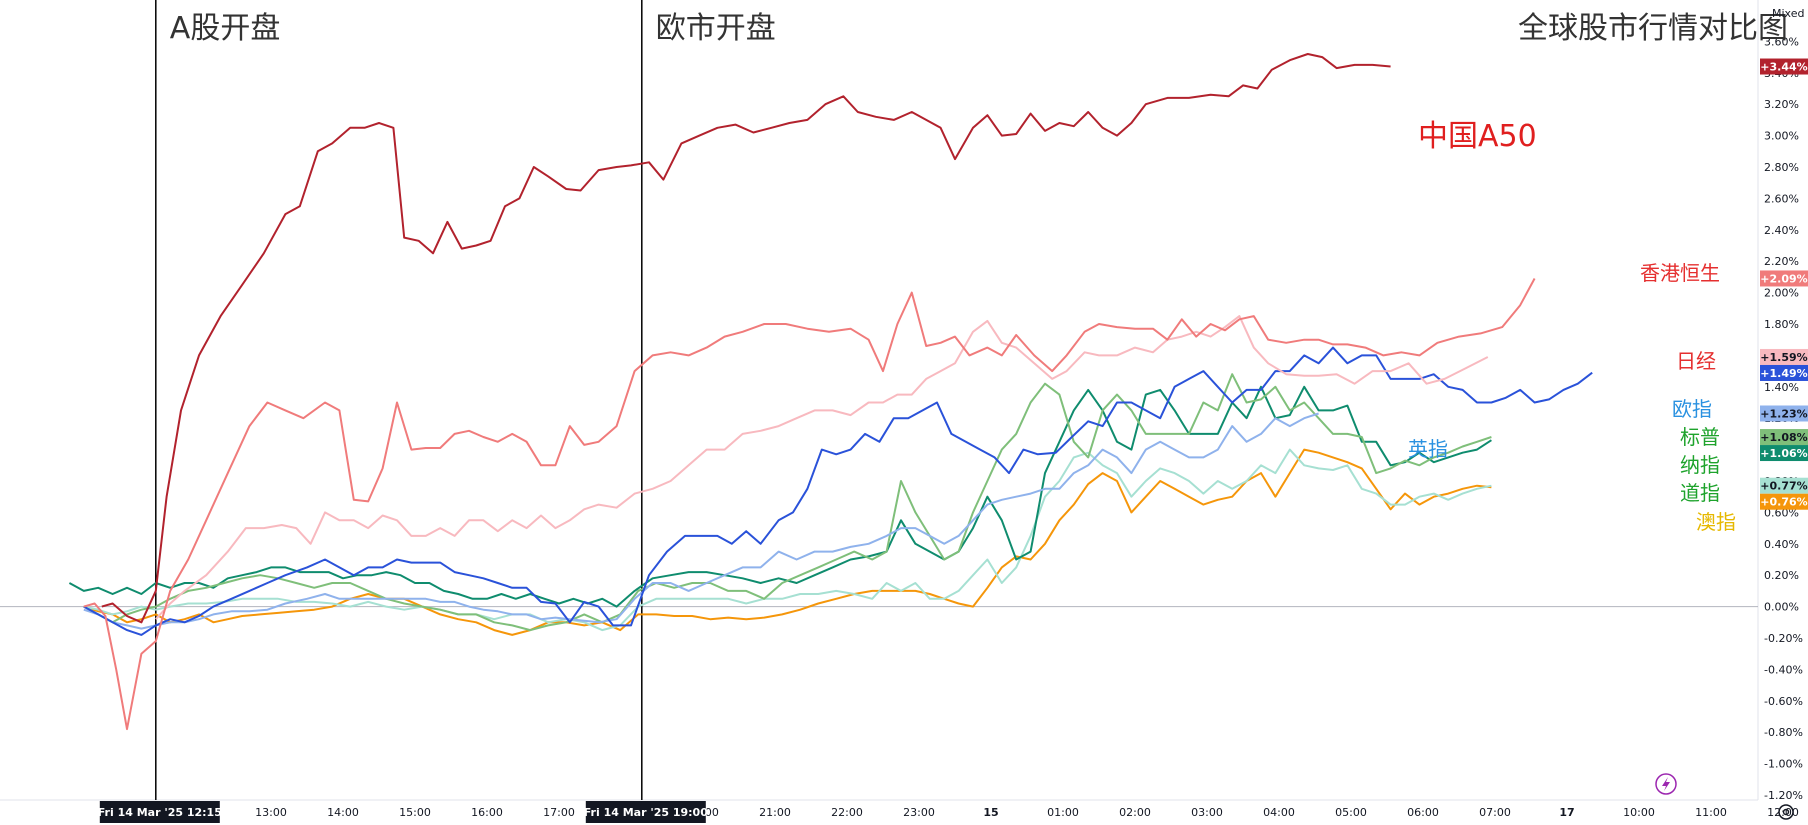 The width and height of the screenshot is (1808, 825). Describe the element at coordinates (1781, 575) in the screenshot. I see `y-tick-label: 0.20%` at that location.